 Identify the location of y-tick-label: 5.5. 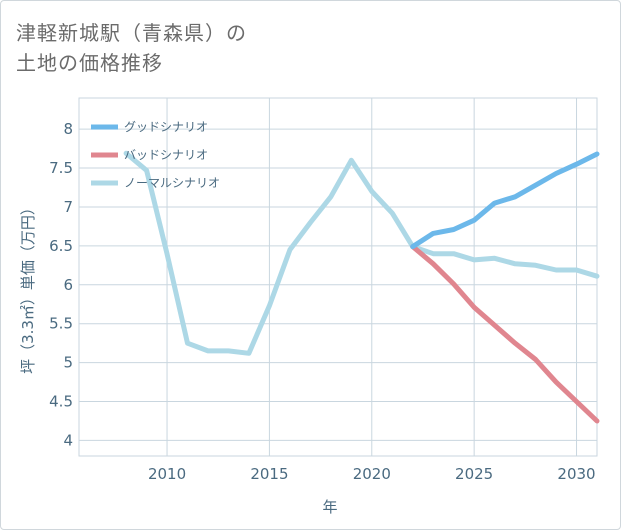
(61, 324).